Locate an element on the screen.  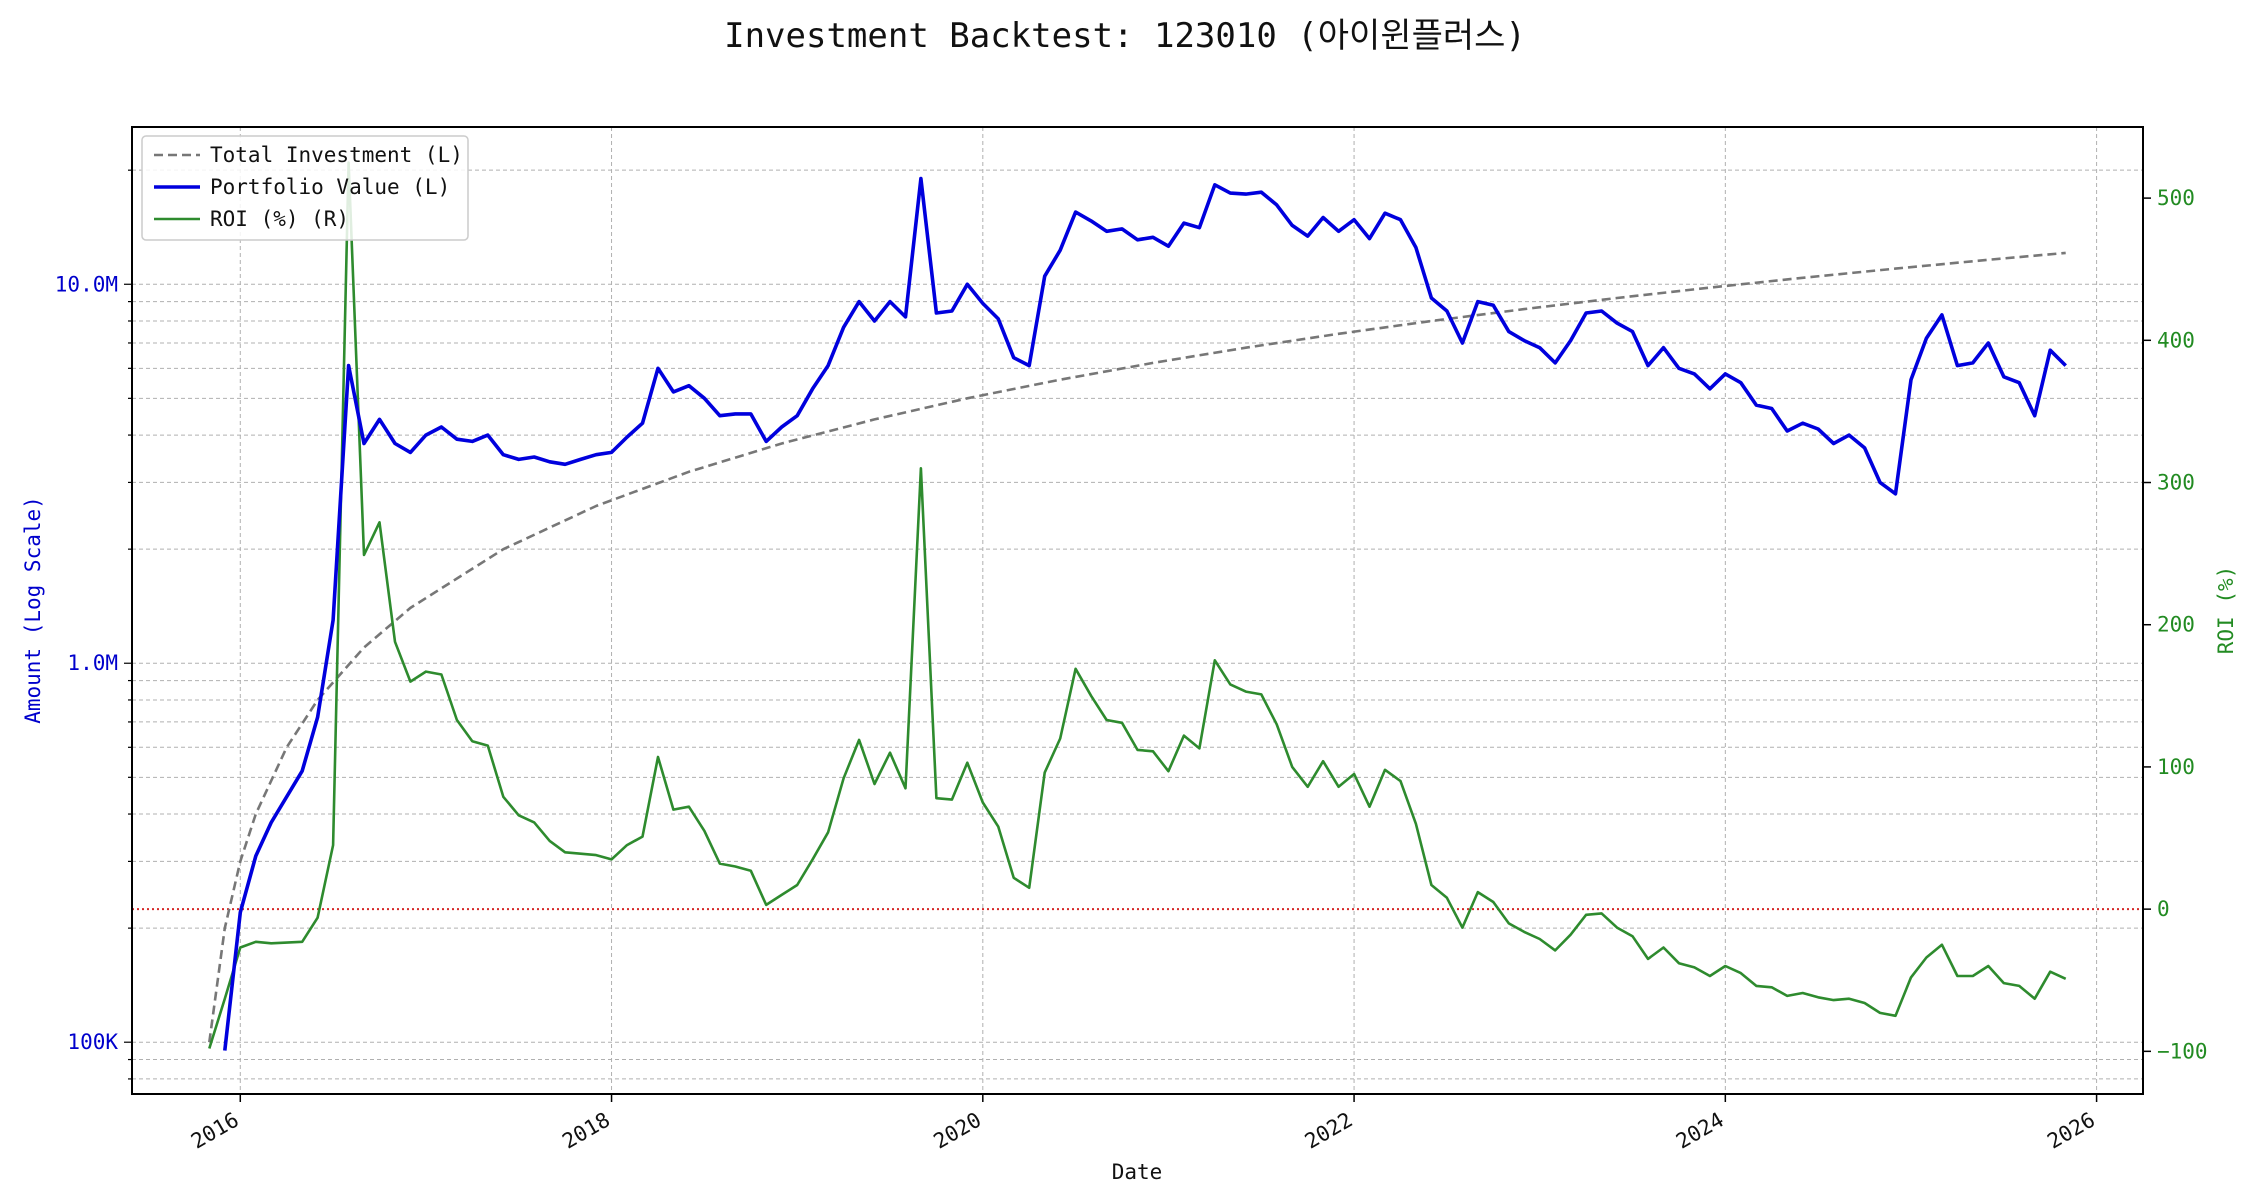
right-tick-label: 200 is located at coordinates (2176, 625).